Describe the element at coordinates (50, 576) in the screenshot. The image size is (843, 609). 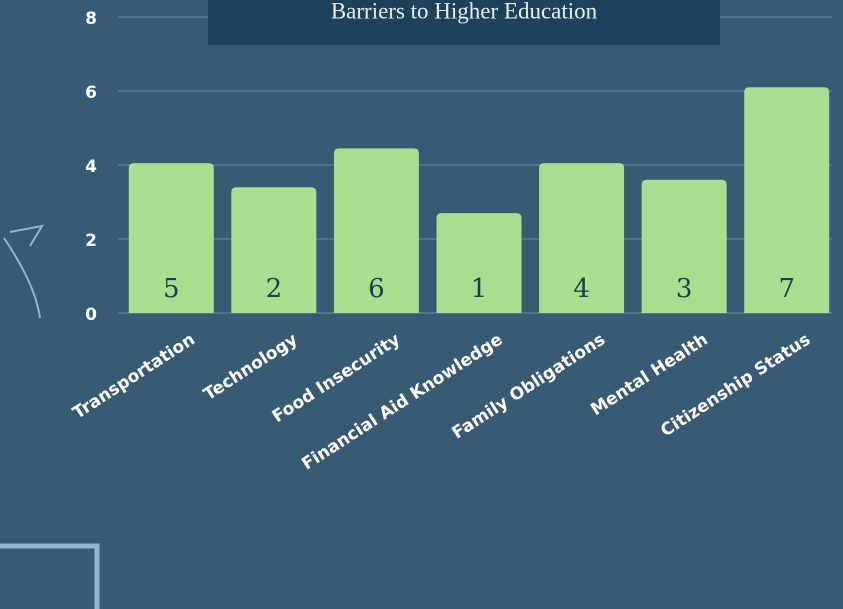
I see `decor-frame` at that location.